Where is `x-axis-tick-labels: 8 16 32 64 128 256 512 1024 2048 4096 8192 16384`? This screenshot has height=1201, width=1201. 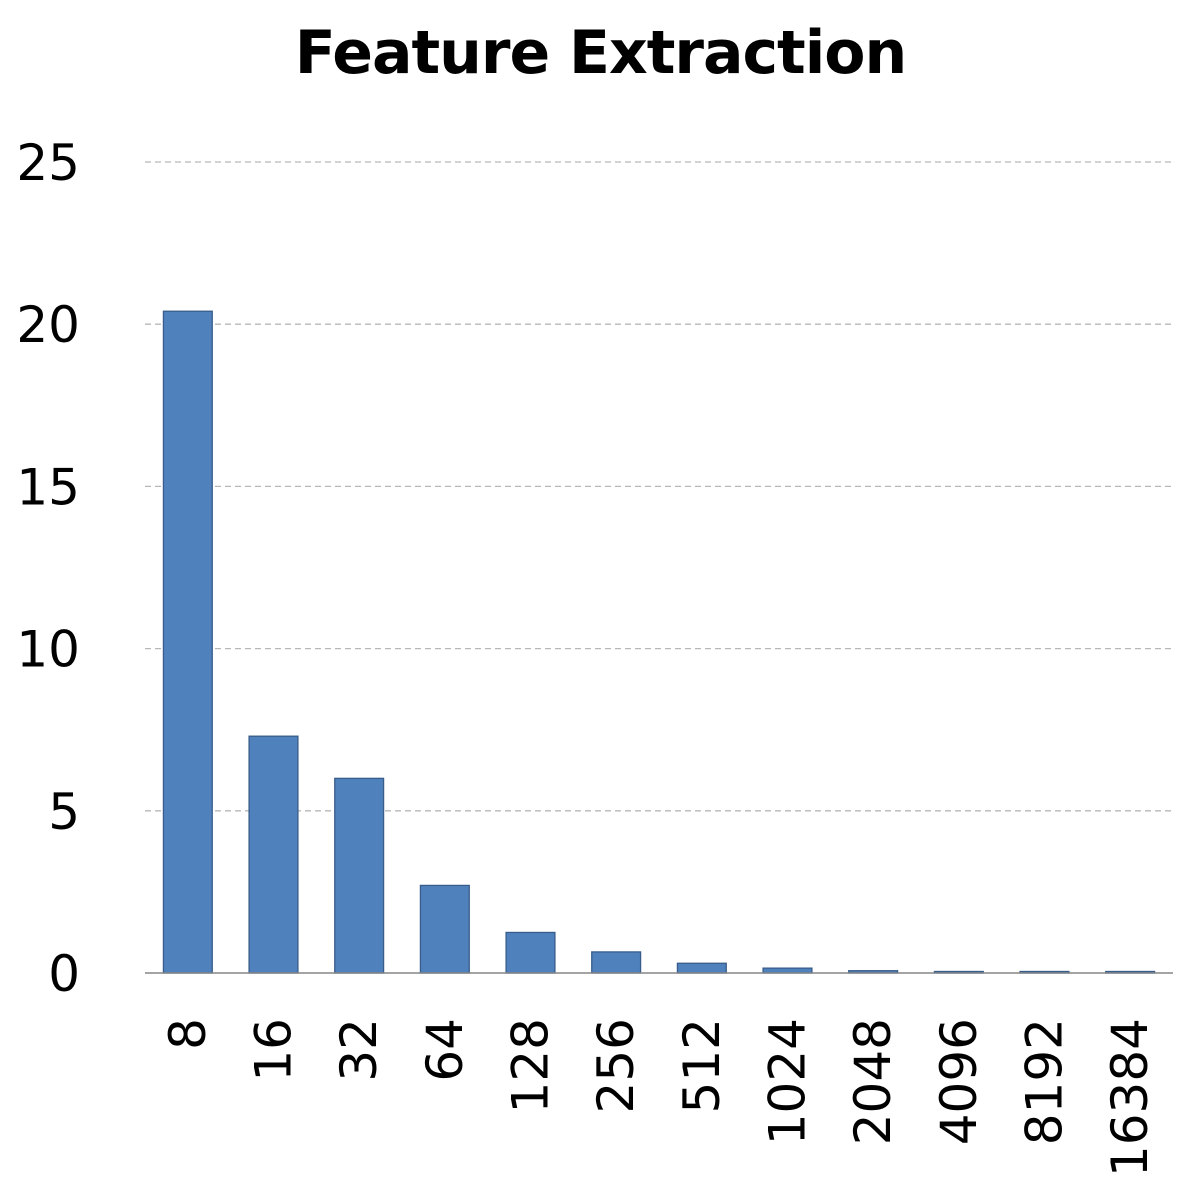 x-axis-tick-labels: 8 16 32 64 128 256 512 1024 2048 4096 8192 16384 is located at coordinates (659, 1097).